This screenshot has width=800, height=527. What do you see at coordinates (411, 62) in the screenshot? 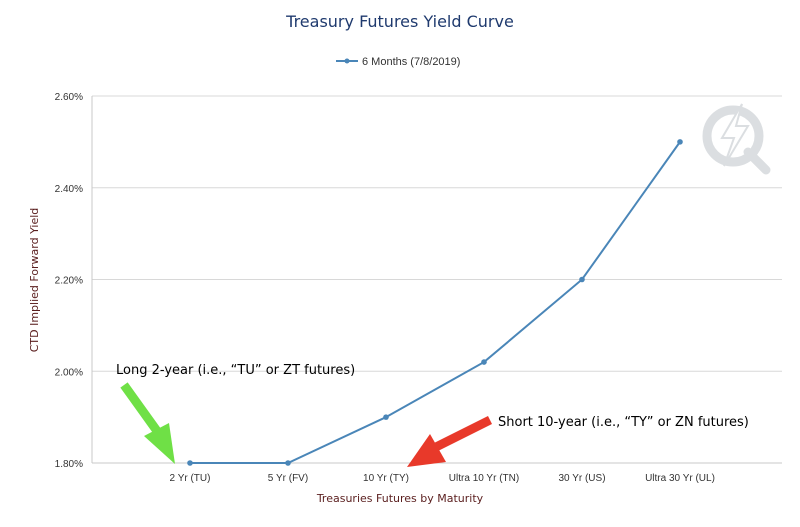
I see `legend-label: 6 Months (7/8/2019)` at bounding box center [411, 62].